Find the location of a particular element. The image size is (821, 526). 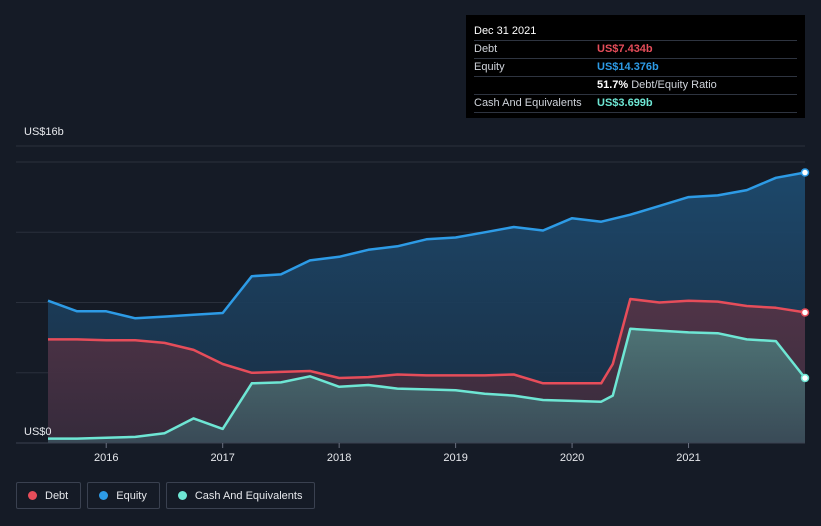

x-tick-label-2: 2018 is located at coordinates (339, 458).